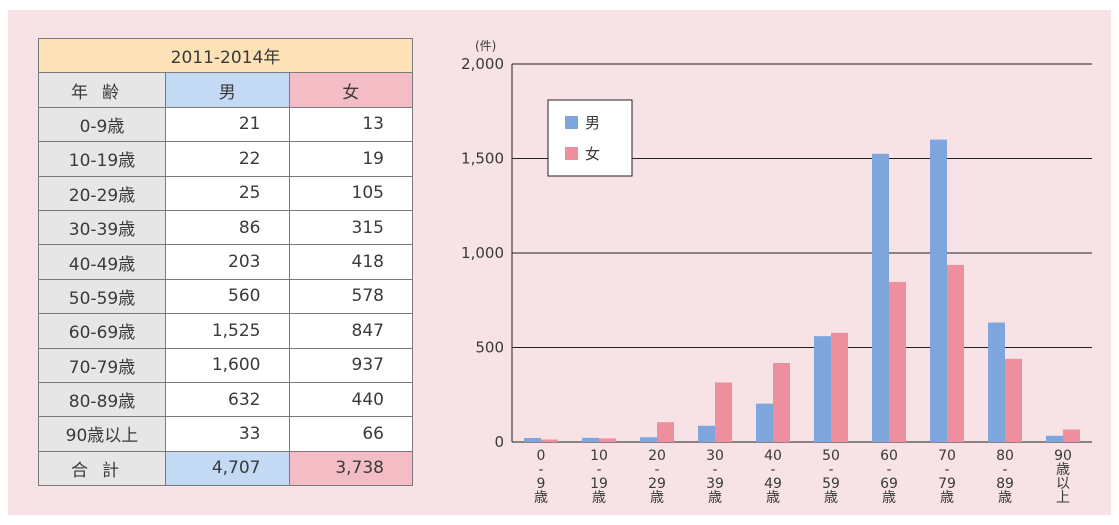 Image resolution: width=1119 pixels, height=525 pixels. What do you see at coordinates (102, 399) in the screenshot?
I see `table-cell-age: 80-89歳` at bounding box center [102, 399].